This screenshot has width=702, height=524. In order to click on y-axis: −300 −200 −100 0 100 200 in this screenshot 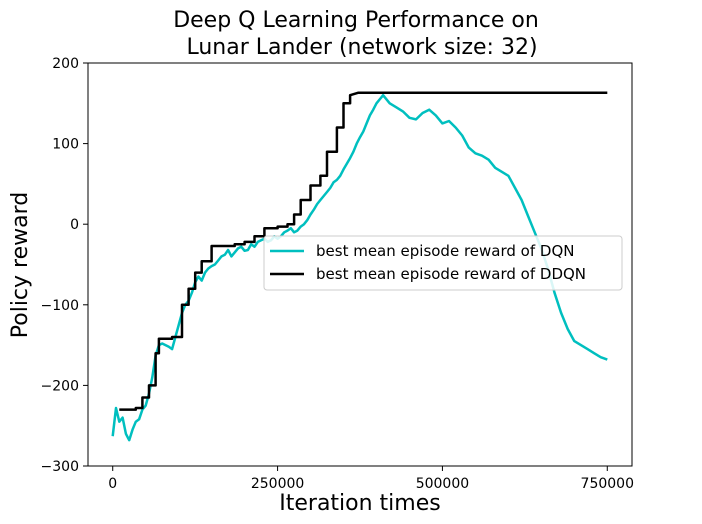, I will do `click(64, 265)`.